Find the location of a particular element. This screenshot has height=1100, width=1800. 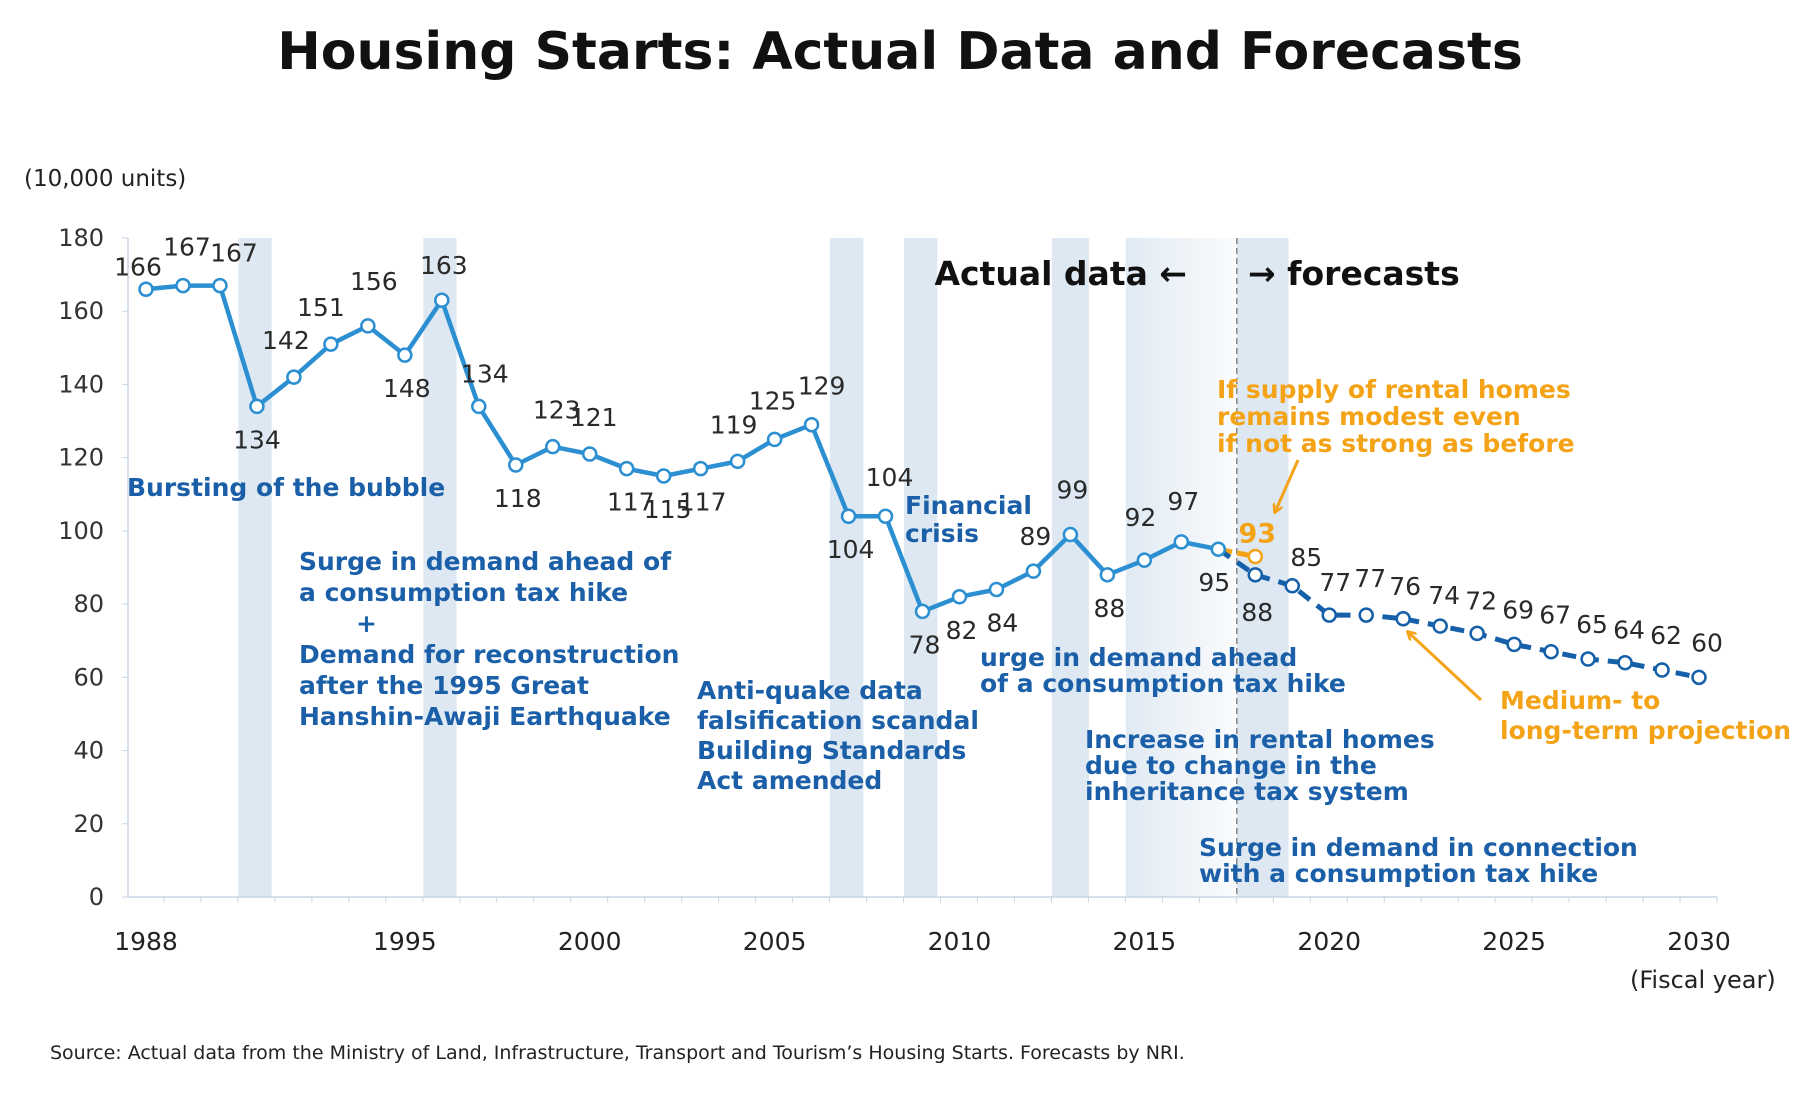

x-tick-label: 2025 is located at coordinates (1514, 941).